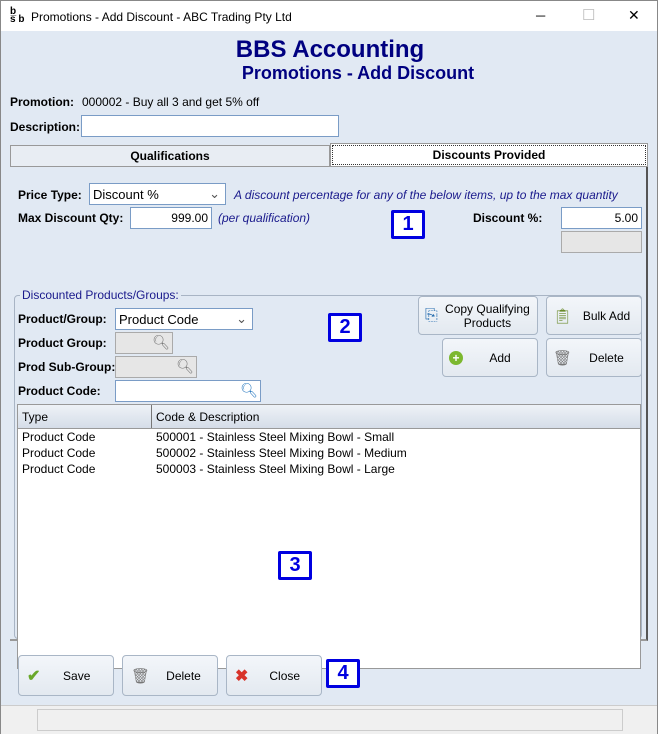 The width and height of the screenshot is (658, 734). Describe the element at coordinates (17, 15) in the screenshot. I see `app-logo-icon: b̲ s b` at that location.